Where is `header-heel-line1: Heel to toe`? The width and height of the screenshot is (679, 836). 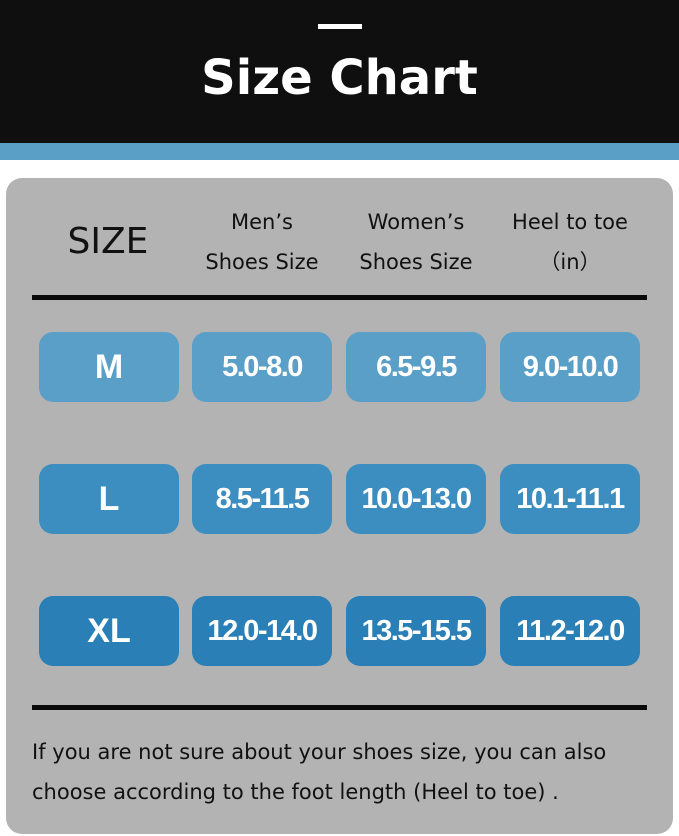 header-heel-line1: Heel to toe is located at coordinates (570, 222).